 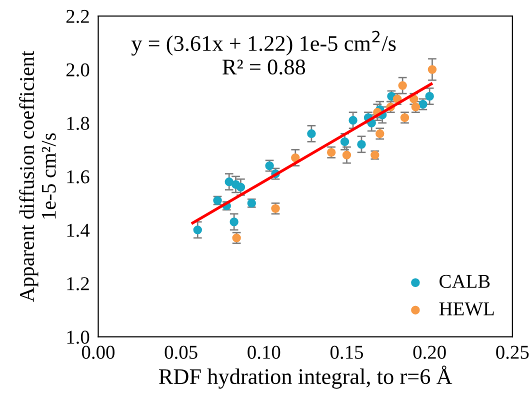 I want to click on x-tick-label: 0.00, so click(x=98, y=352).